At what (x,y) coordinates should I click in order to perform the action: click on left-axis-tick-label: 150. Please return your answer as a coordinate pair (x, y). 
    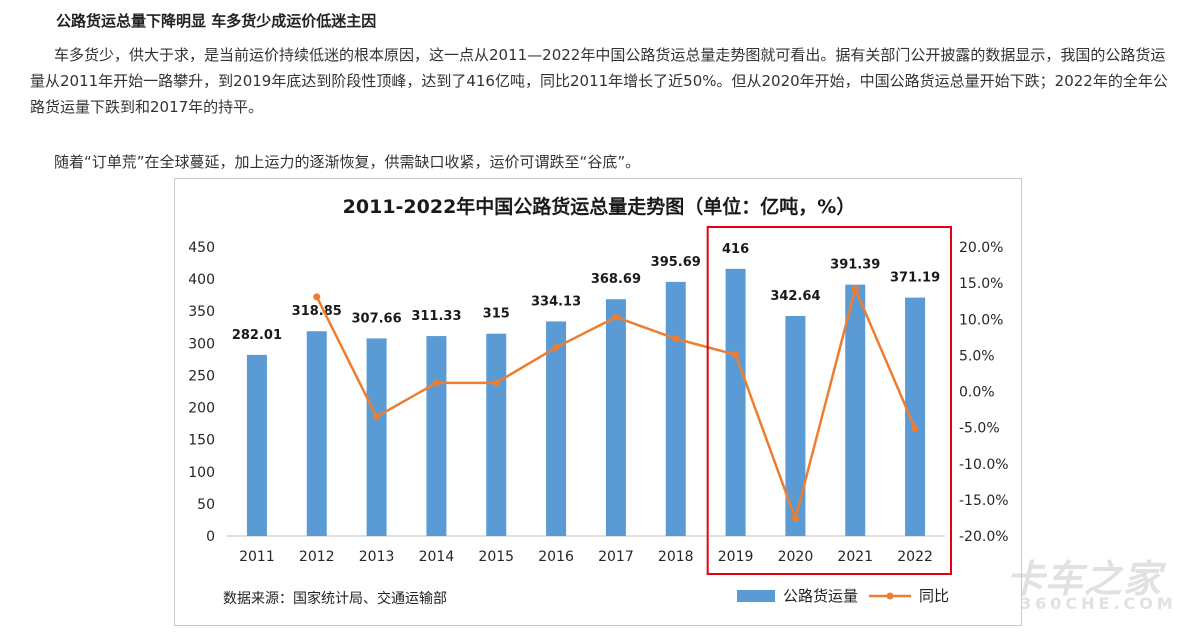
    Looking at the image, I should click on (201, 441).